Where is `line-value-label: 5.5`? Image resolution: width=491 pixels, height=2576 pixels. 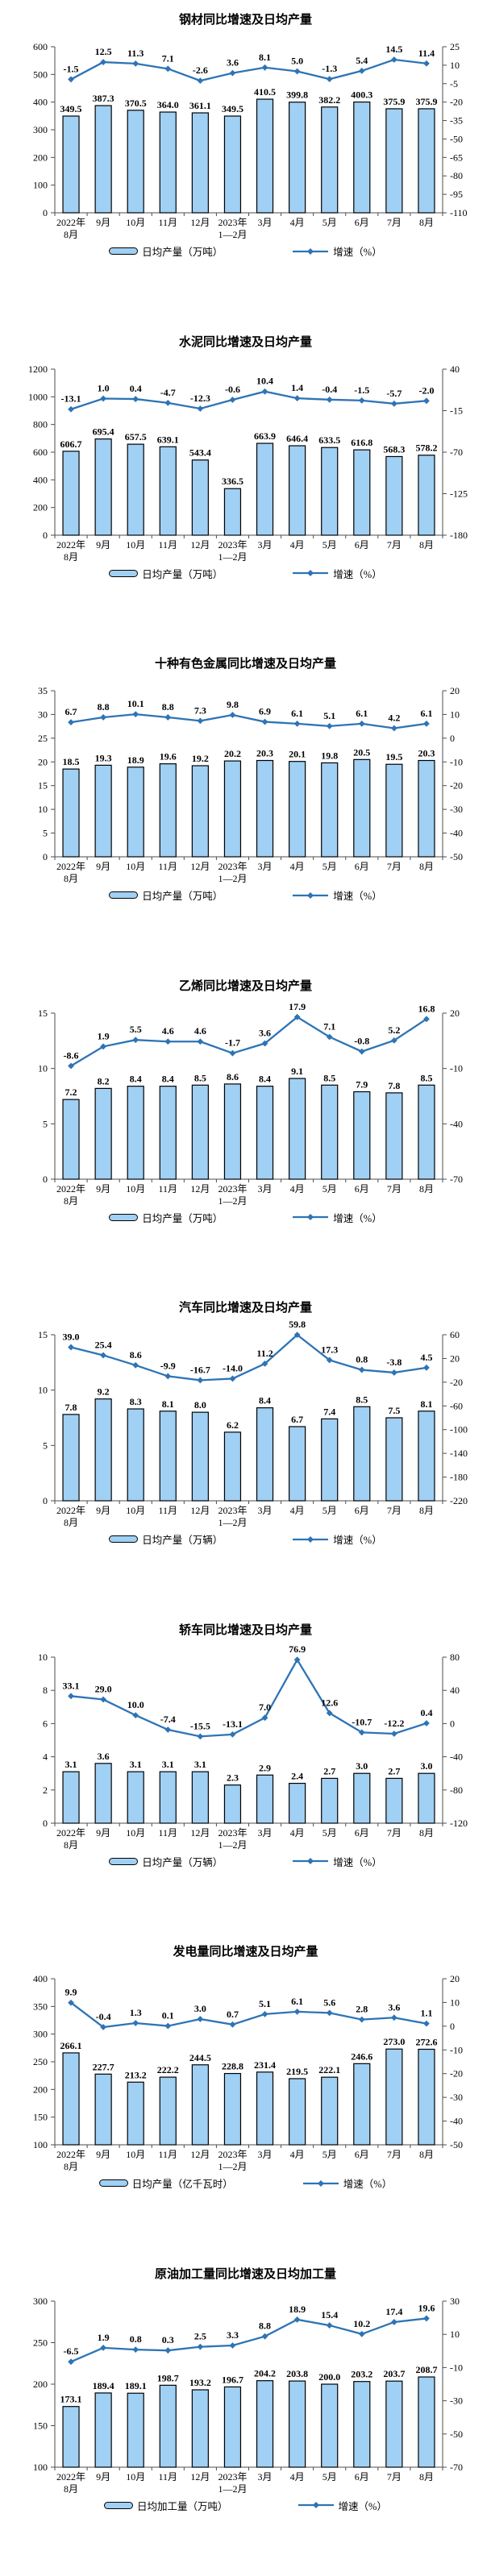
line-value-label: 5.5 is located at coordinates (136, 1029).